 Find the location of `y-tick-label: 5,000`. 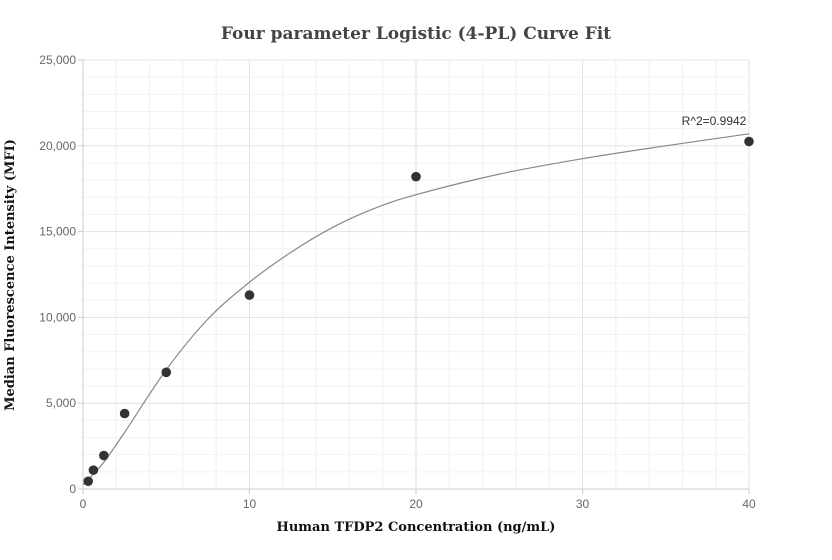

y-tick-label: 5,000 is located at coordinates (61, 403).